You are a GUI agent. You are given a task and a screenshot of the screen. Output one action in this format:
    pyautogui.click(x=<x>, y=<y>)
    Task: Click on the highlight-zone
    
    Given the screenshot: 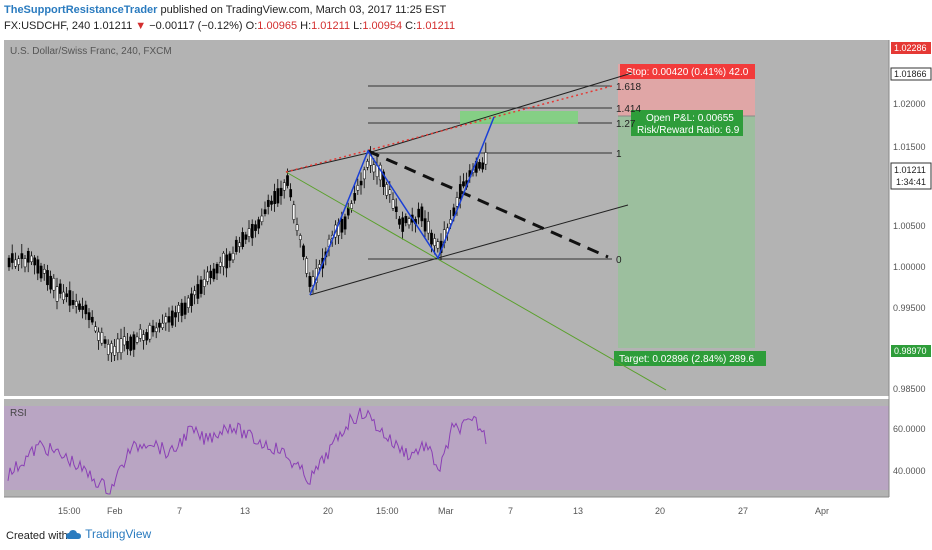 What is the action you would take?
    pyautogui.click(x=519, y=117)
    